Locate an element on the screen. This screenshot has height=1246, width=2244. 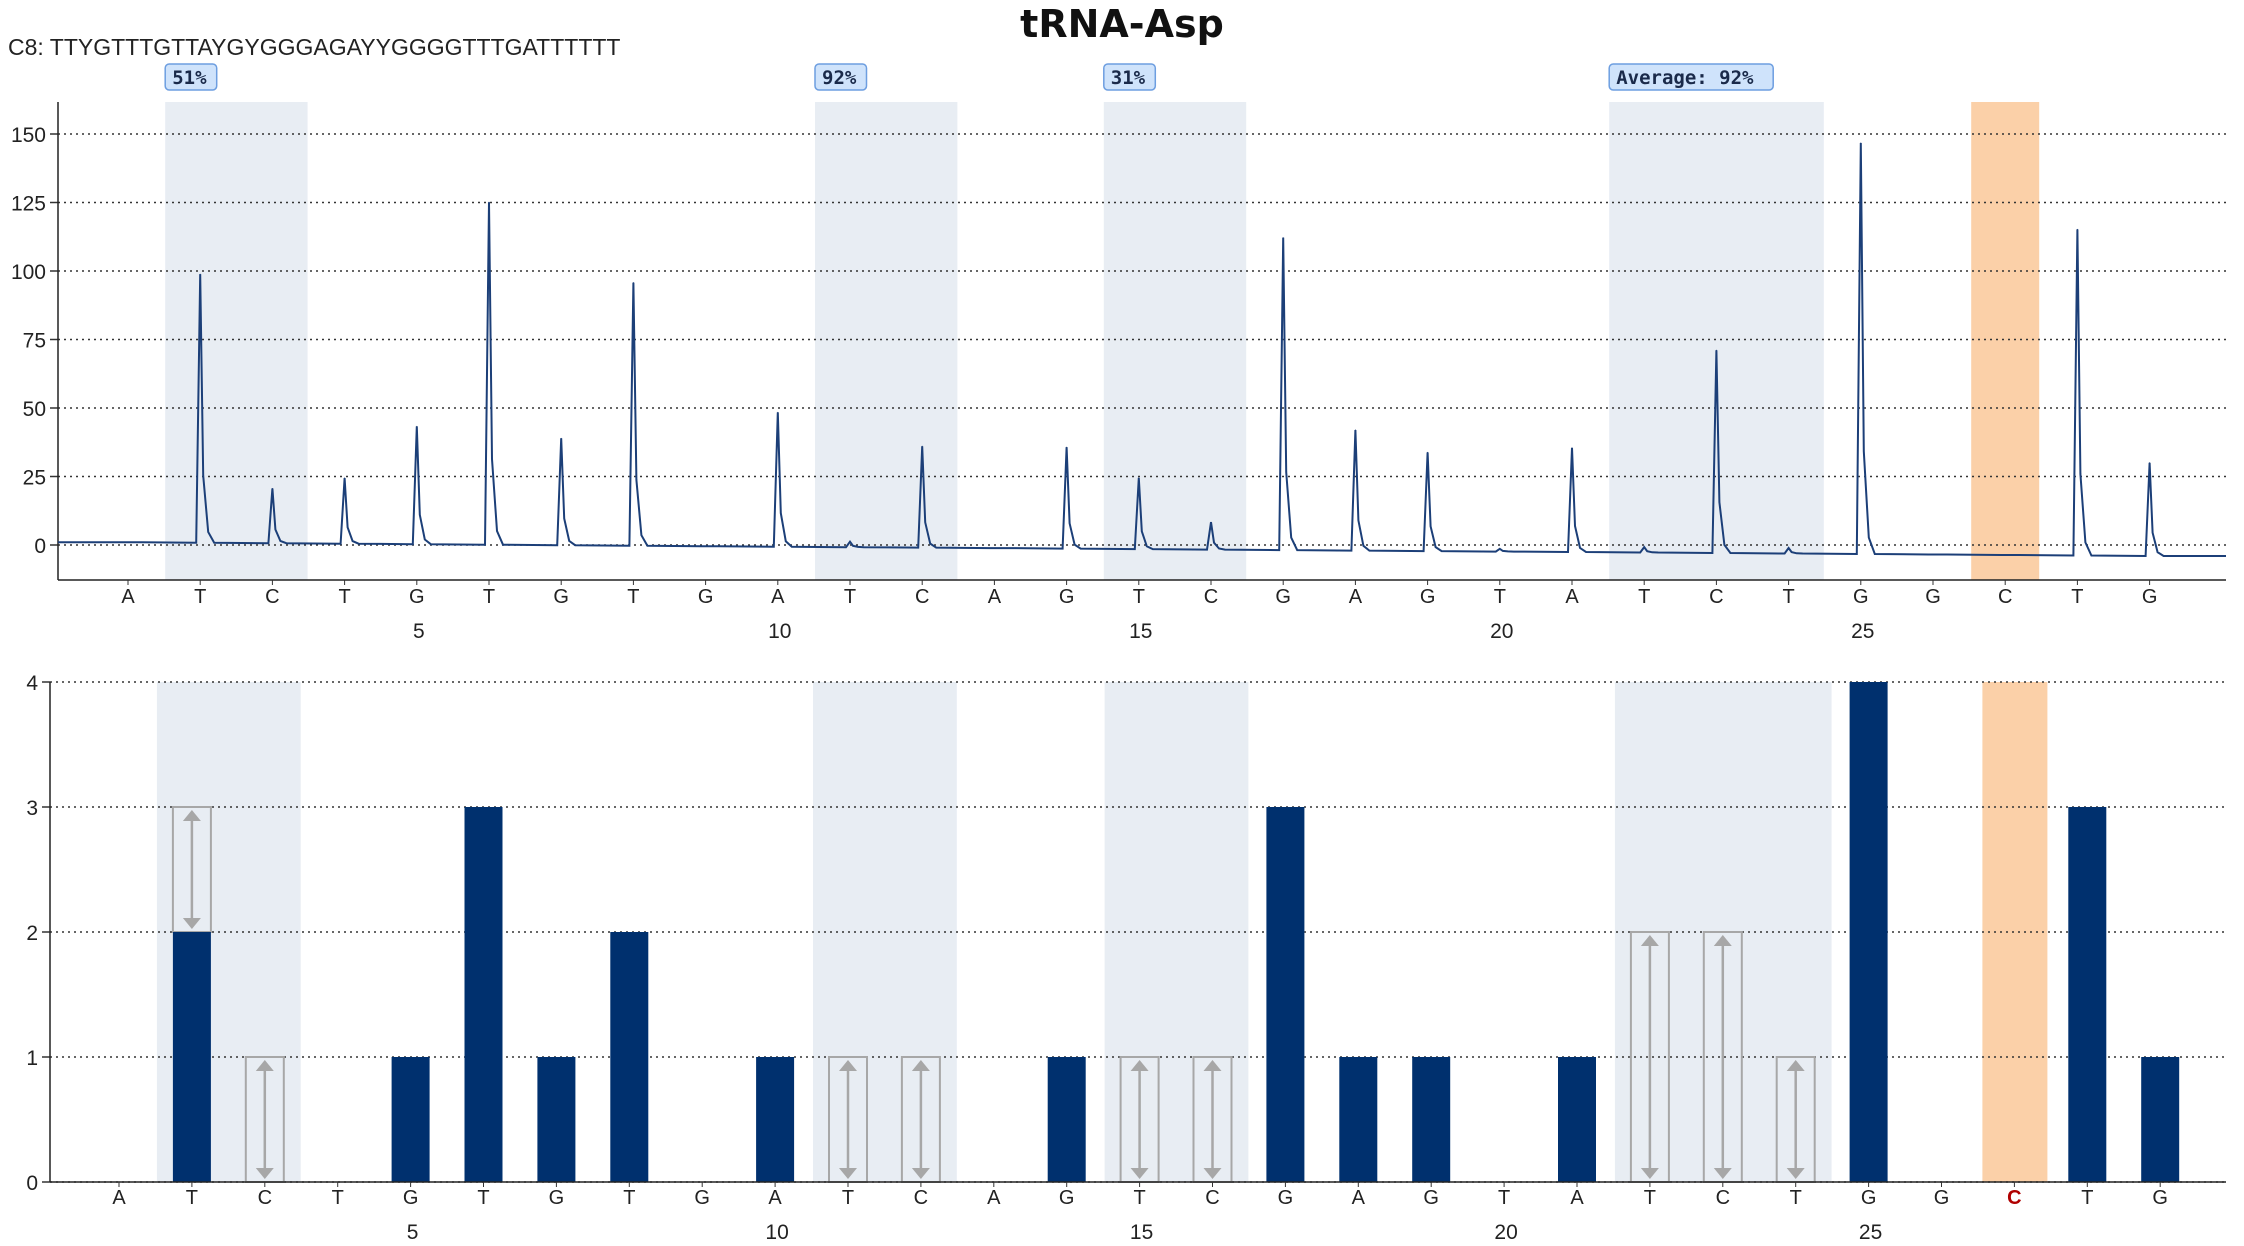
x-position-label: 5 is located at coordinates (419, 631).